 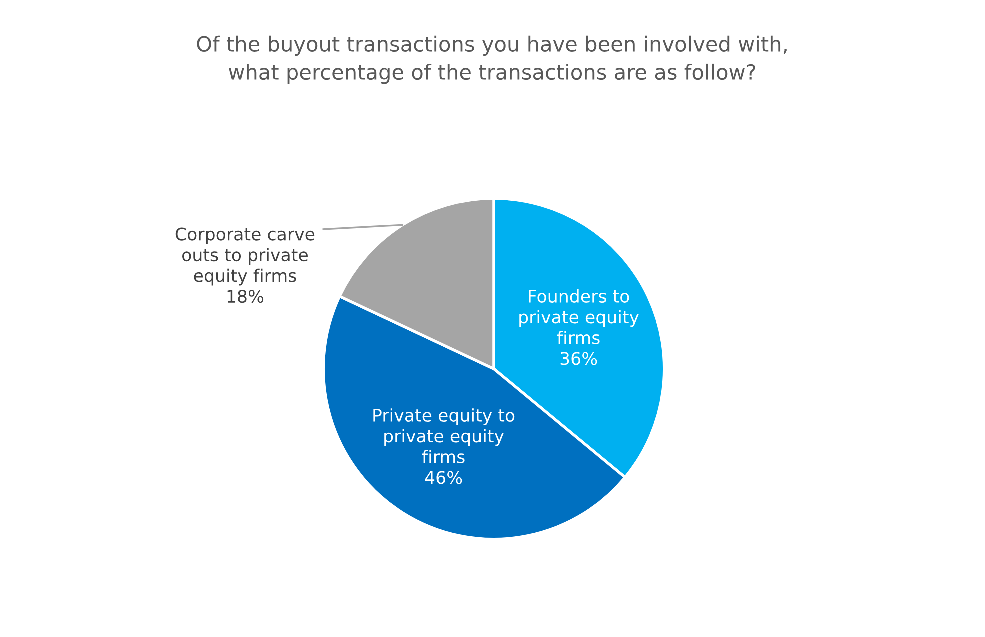 What do you see at coordinates (492, 60) in the screenshot?
I see `chart-title: Of the buyout transactions you have been involved with, what percentage of the transactions are as follow?` at bounding box center [492, 60].